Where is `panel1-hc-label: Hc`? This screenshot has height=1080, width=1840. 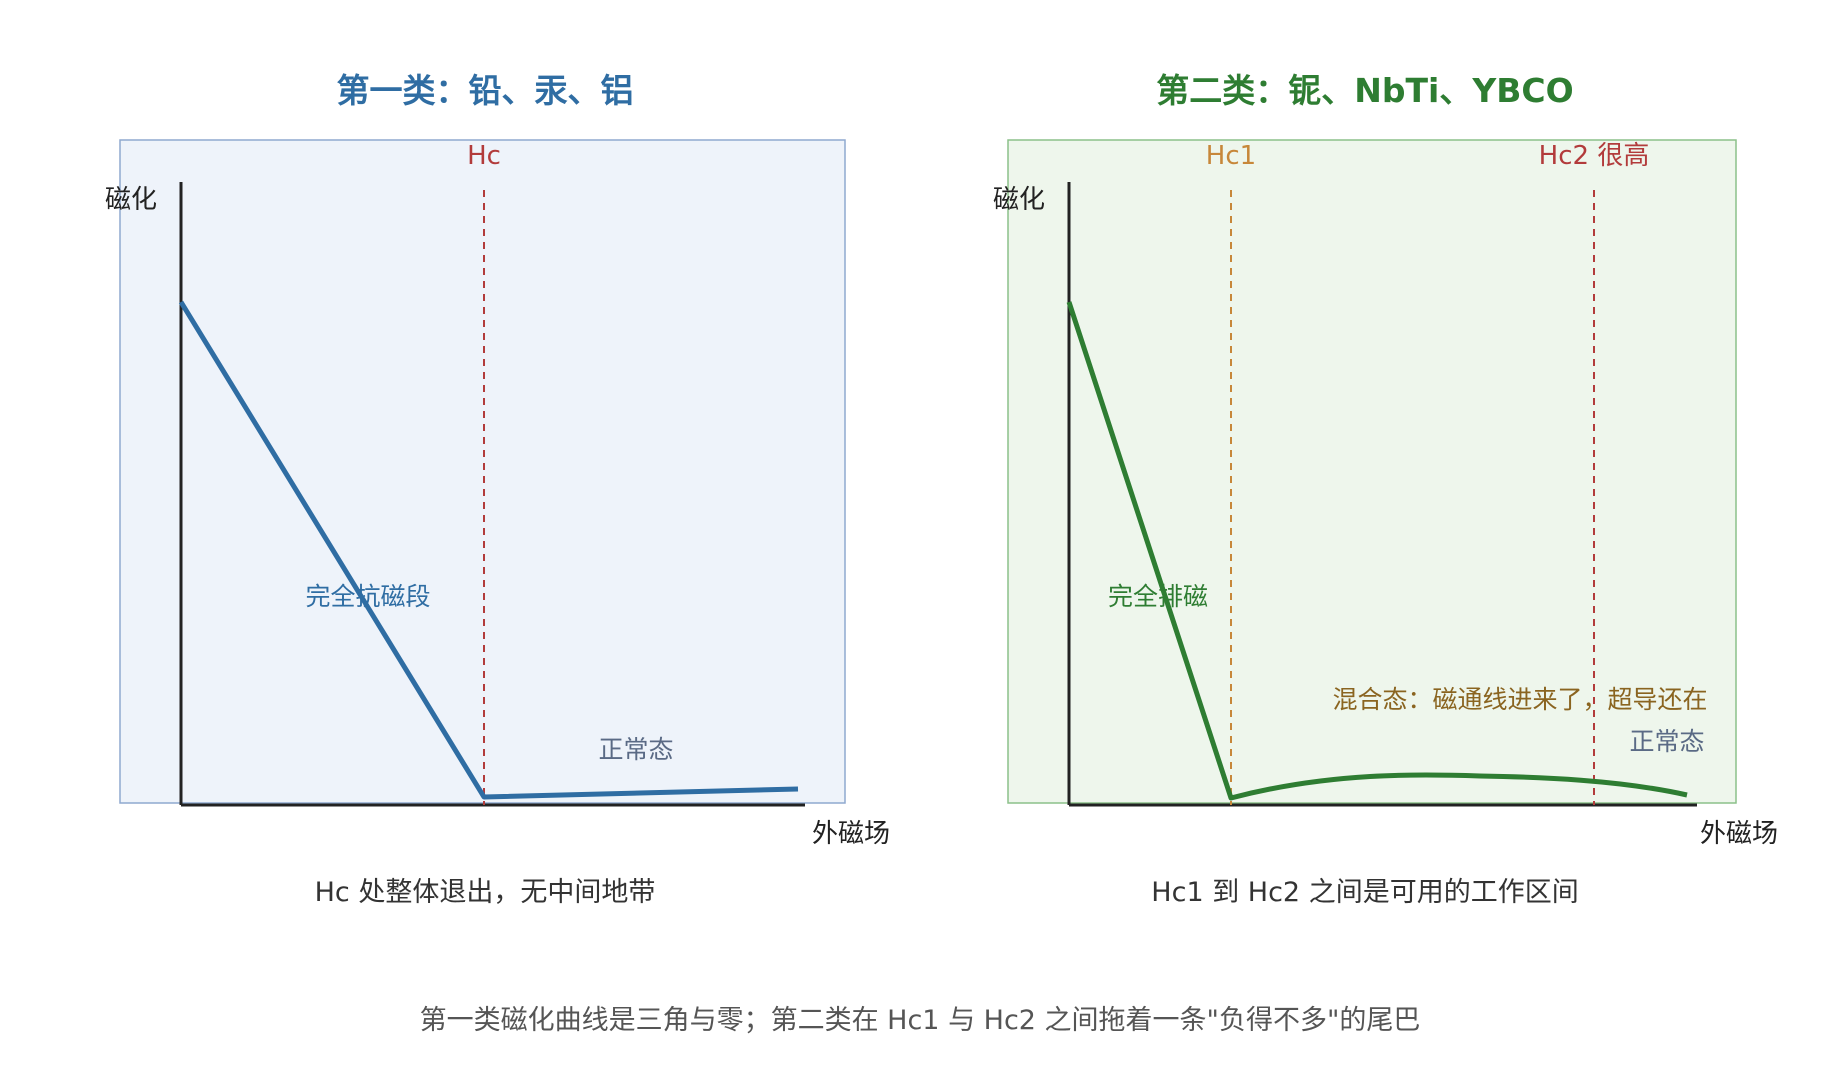 panel1-hc-label: Hc is located at coordinates (484, 156).